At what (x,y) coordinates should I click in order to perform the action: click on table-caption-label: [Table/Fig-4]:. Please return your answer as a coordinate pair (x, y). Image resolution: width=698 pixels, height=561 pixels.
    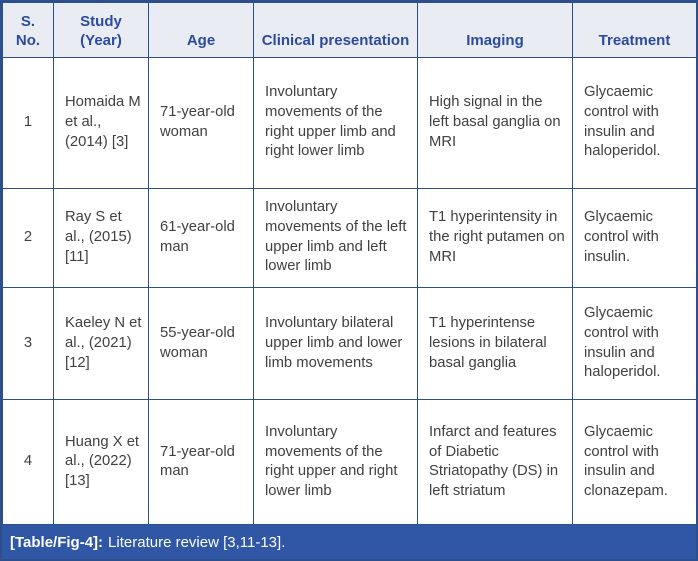
    Looking at the image, I should click on (57, 542).